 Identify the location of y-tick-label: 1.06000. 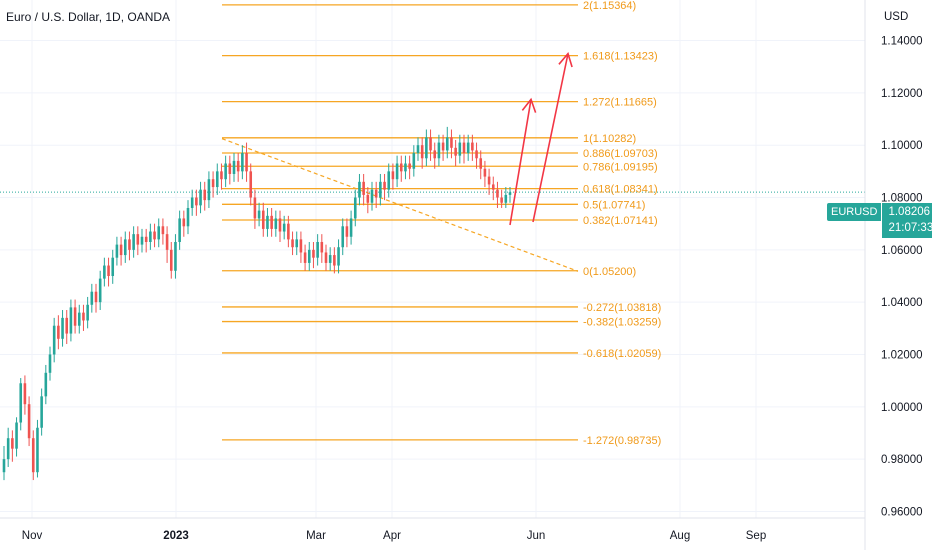
(902, 251).